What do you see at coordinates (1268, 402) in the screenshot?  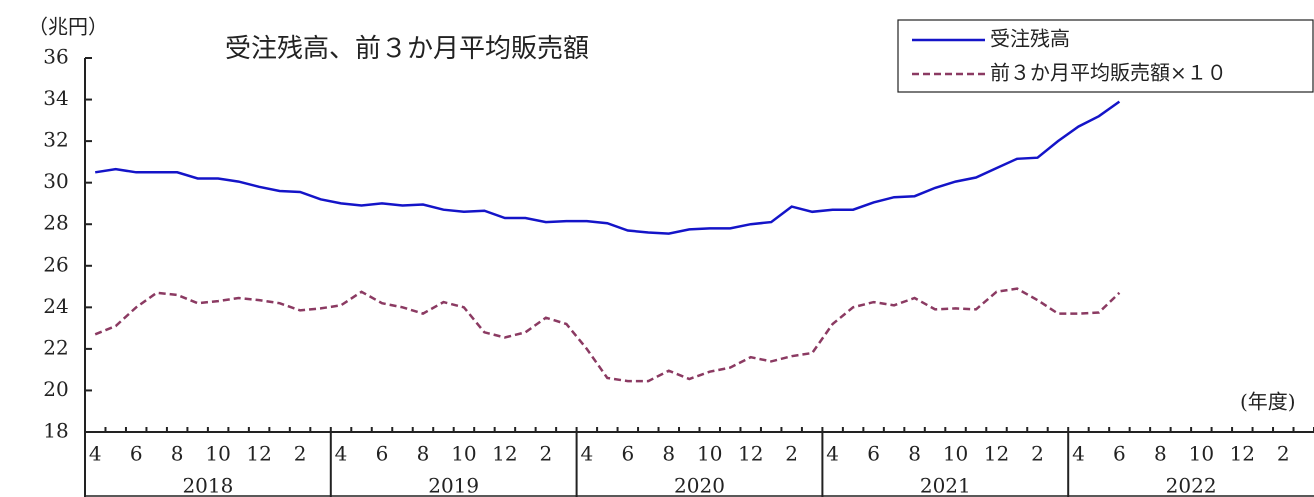 I see `x-axis-label: (年度)` at bounding box center [1268, 402].